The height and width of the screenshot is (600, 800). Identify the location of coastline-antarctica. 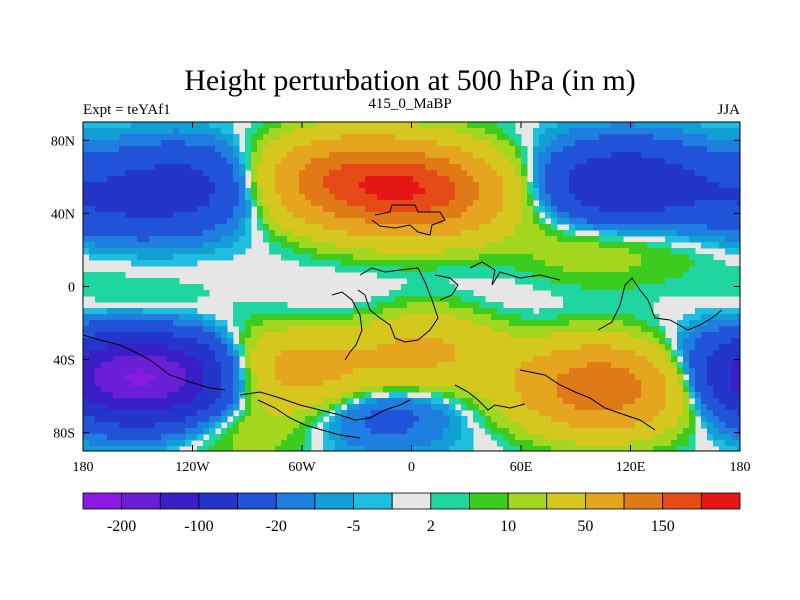
(325, 406).